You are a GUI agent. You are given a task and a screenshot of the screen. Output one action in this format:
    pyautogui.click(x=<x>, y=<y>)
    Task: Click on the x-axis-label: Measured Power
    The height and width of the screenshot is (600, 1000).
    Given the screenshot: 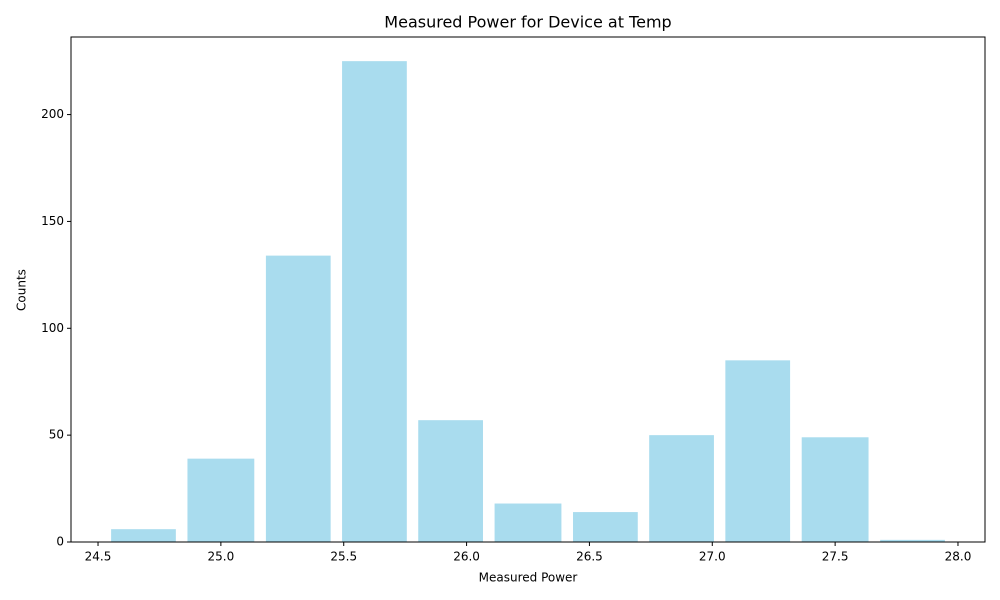 What is the action you would take?
    pyautogui.click(x=528, y=578)
    